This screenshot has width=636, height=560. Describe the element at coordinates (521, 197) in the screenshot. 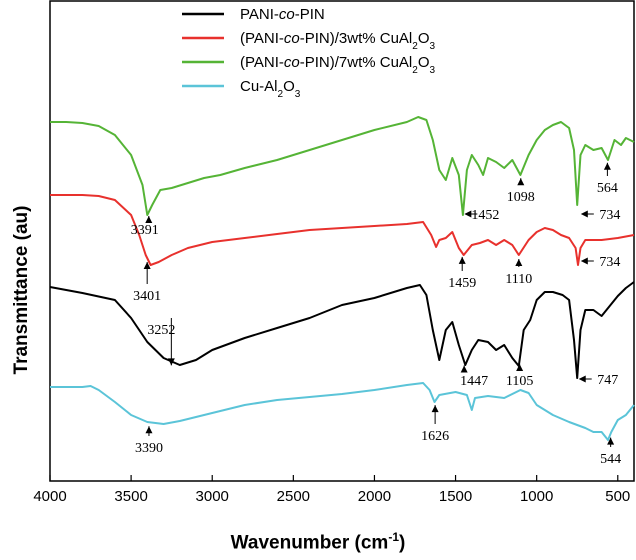

I see `annotation-label: 1098` at that location.